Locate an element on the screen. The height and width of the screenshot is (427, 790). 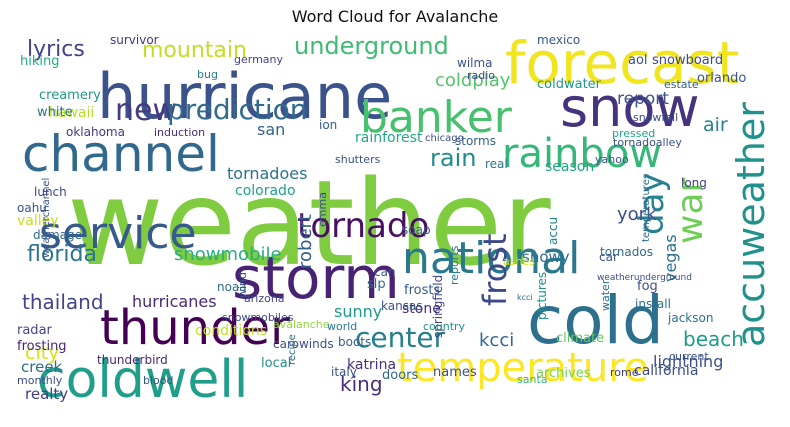
word-air: air is located at coordinates (715, 125).